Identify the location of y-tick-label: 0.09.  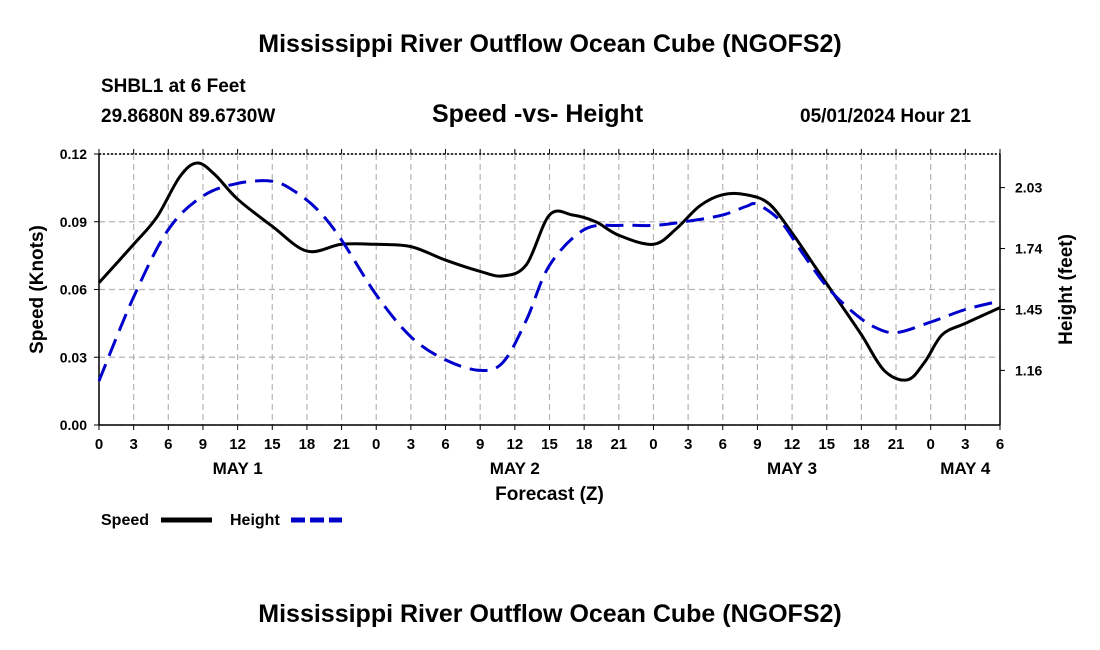
(73, 222).